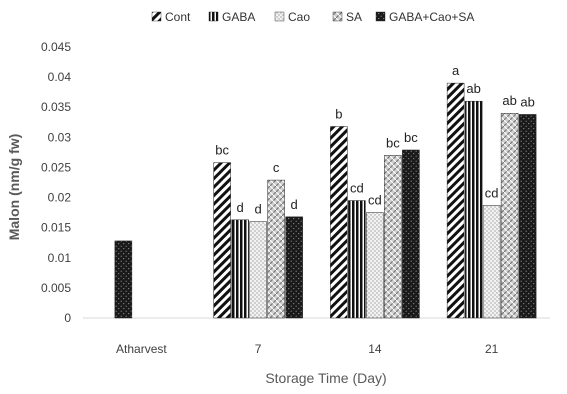 The image size is (567, 394). What do you see at coordinates (276, 167) in the screenshot?
I see `significance-label: c` at bounding box center [276, 167].